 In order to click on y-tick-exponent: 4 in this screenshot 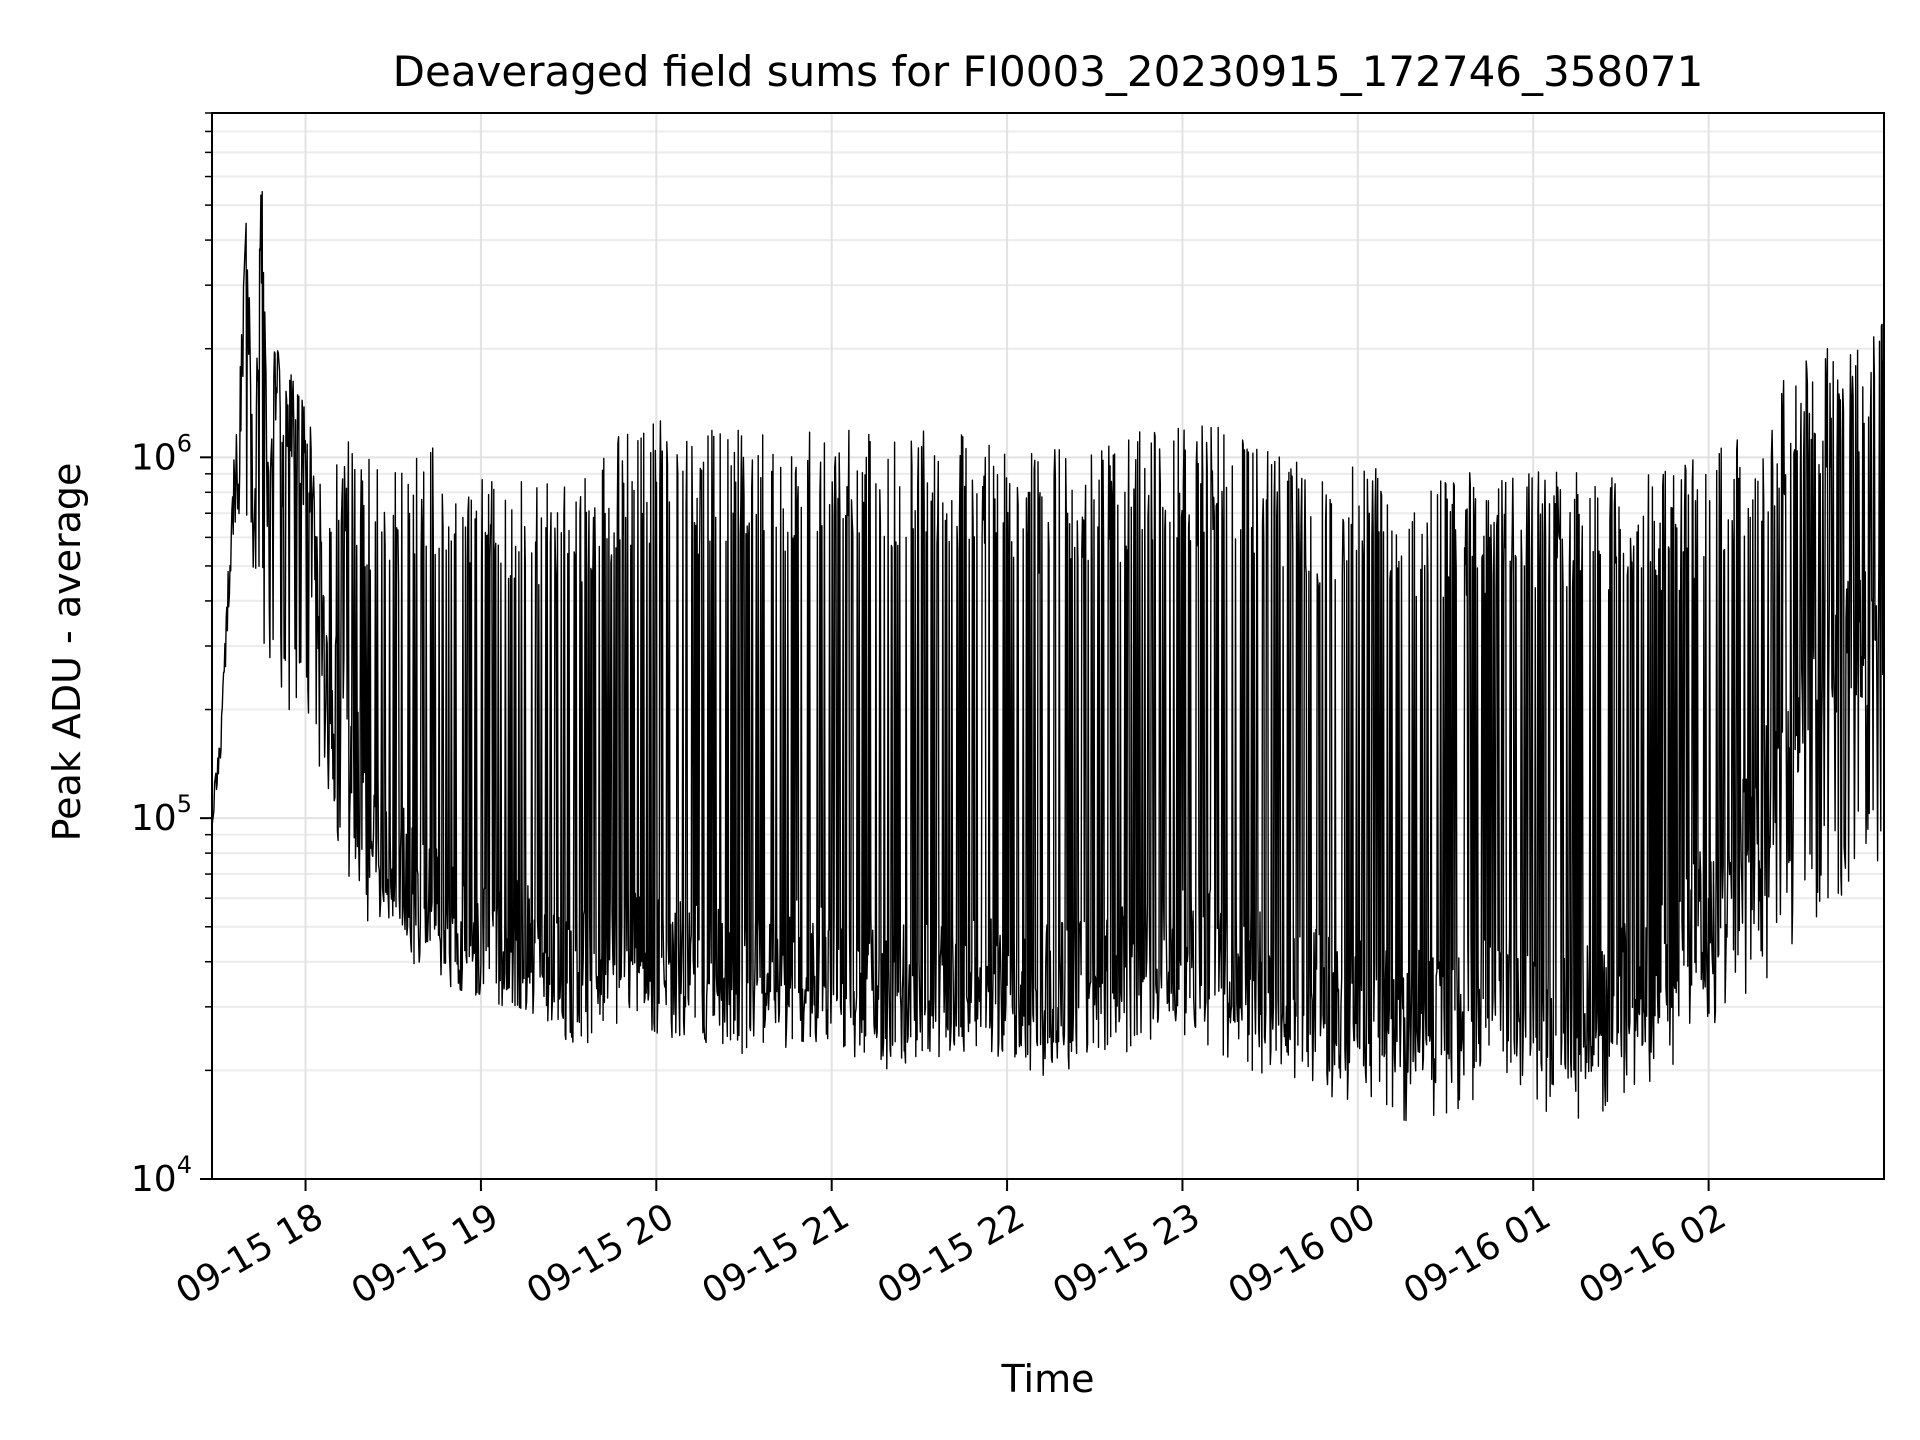, I will do `click(184, 1165)`.